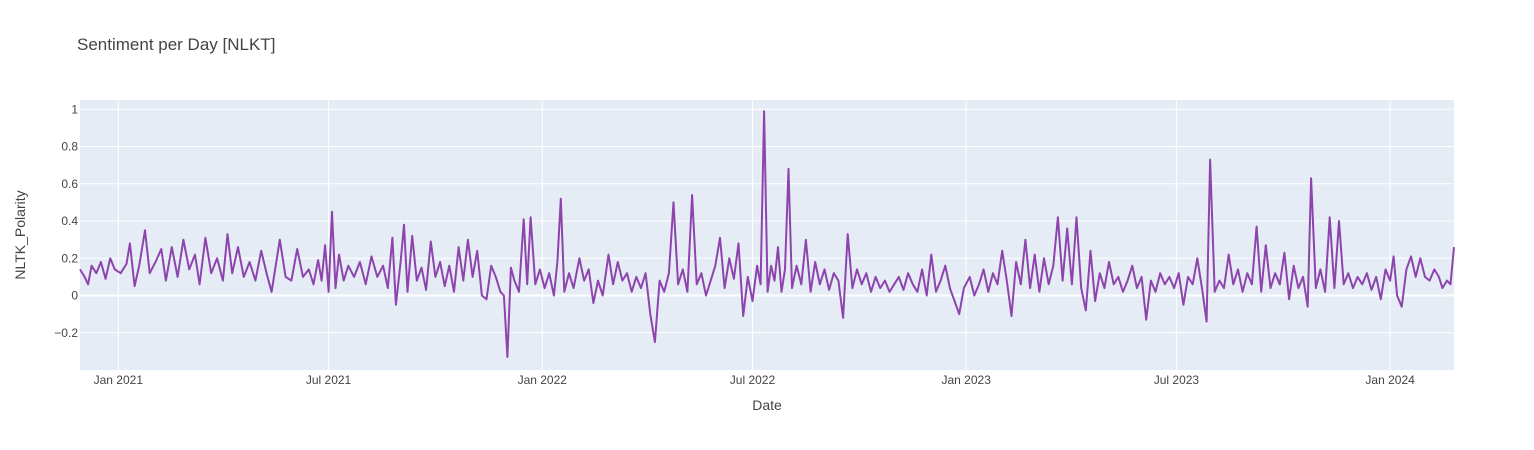 The width and height of the screenshot is (1534, 450). What do you see at coordinates (69, 258) in the screenshot?
I see `y-tick-label: 0.2` at bounding box center [69, 258].